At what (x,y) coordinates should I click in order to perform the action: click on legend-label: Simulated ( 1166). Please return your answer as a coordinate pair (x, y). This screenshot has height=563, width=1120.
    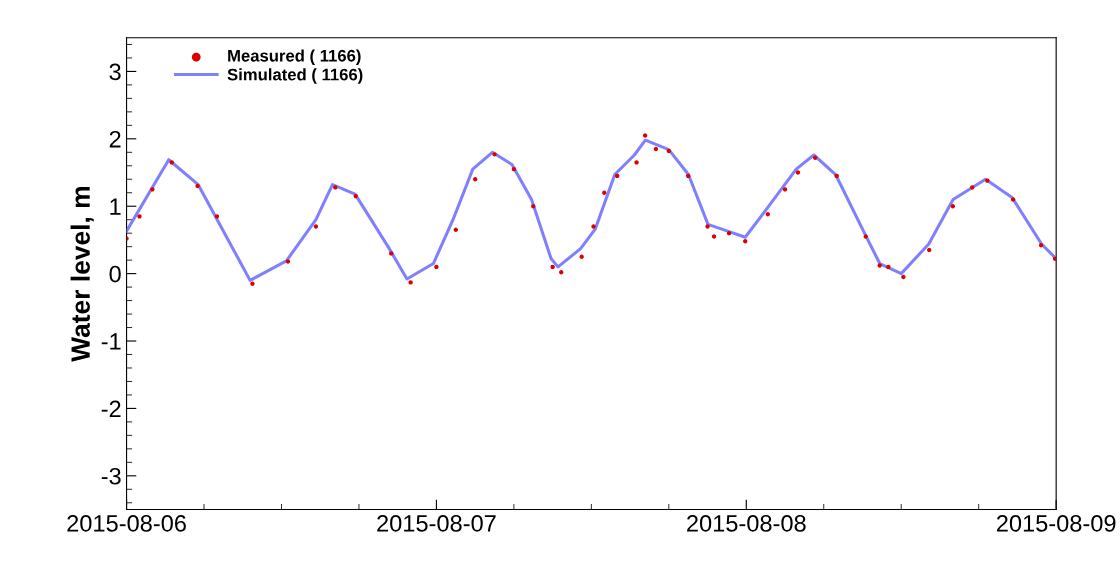
    Looking at the image, I should click on (295, 76).